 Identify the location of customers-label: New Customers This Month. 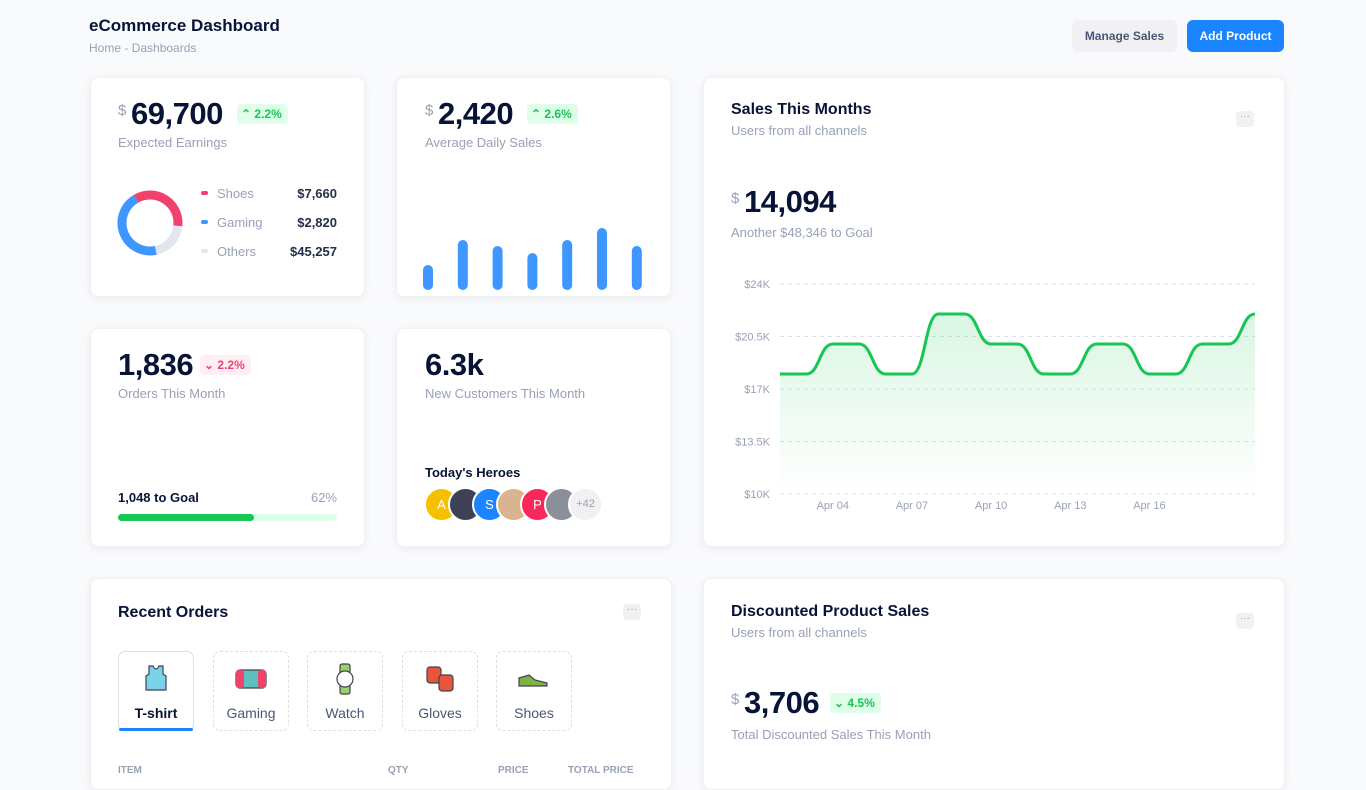
(505, 393).